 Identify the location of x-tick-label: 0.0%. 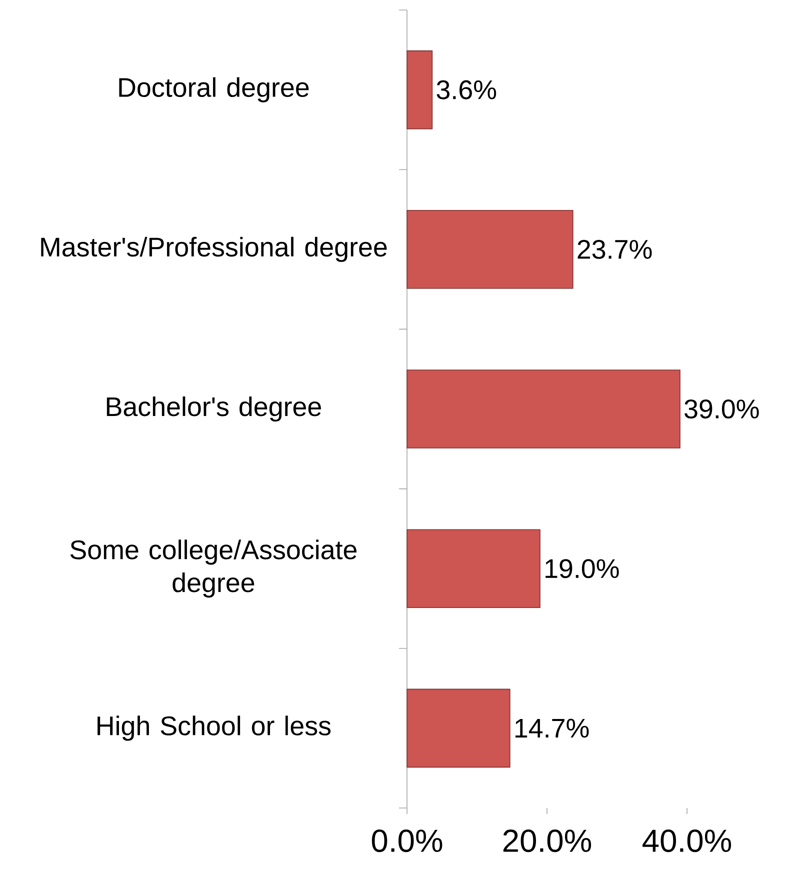
(407, 841).